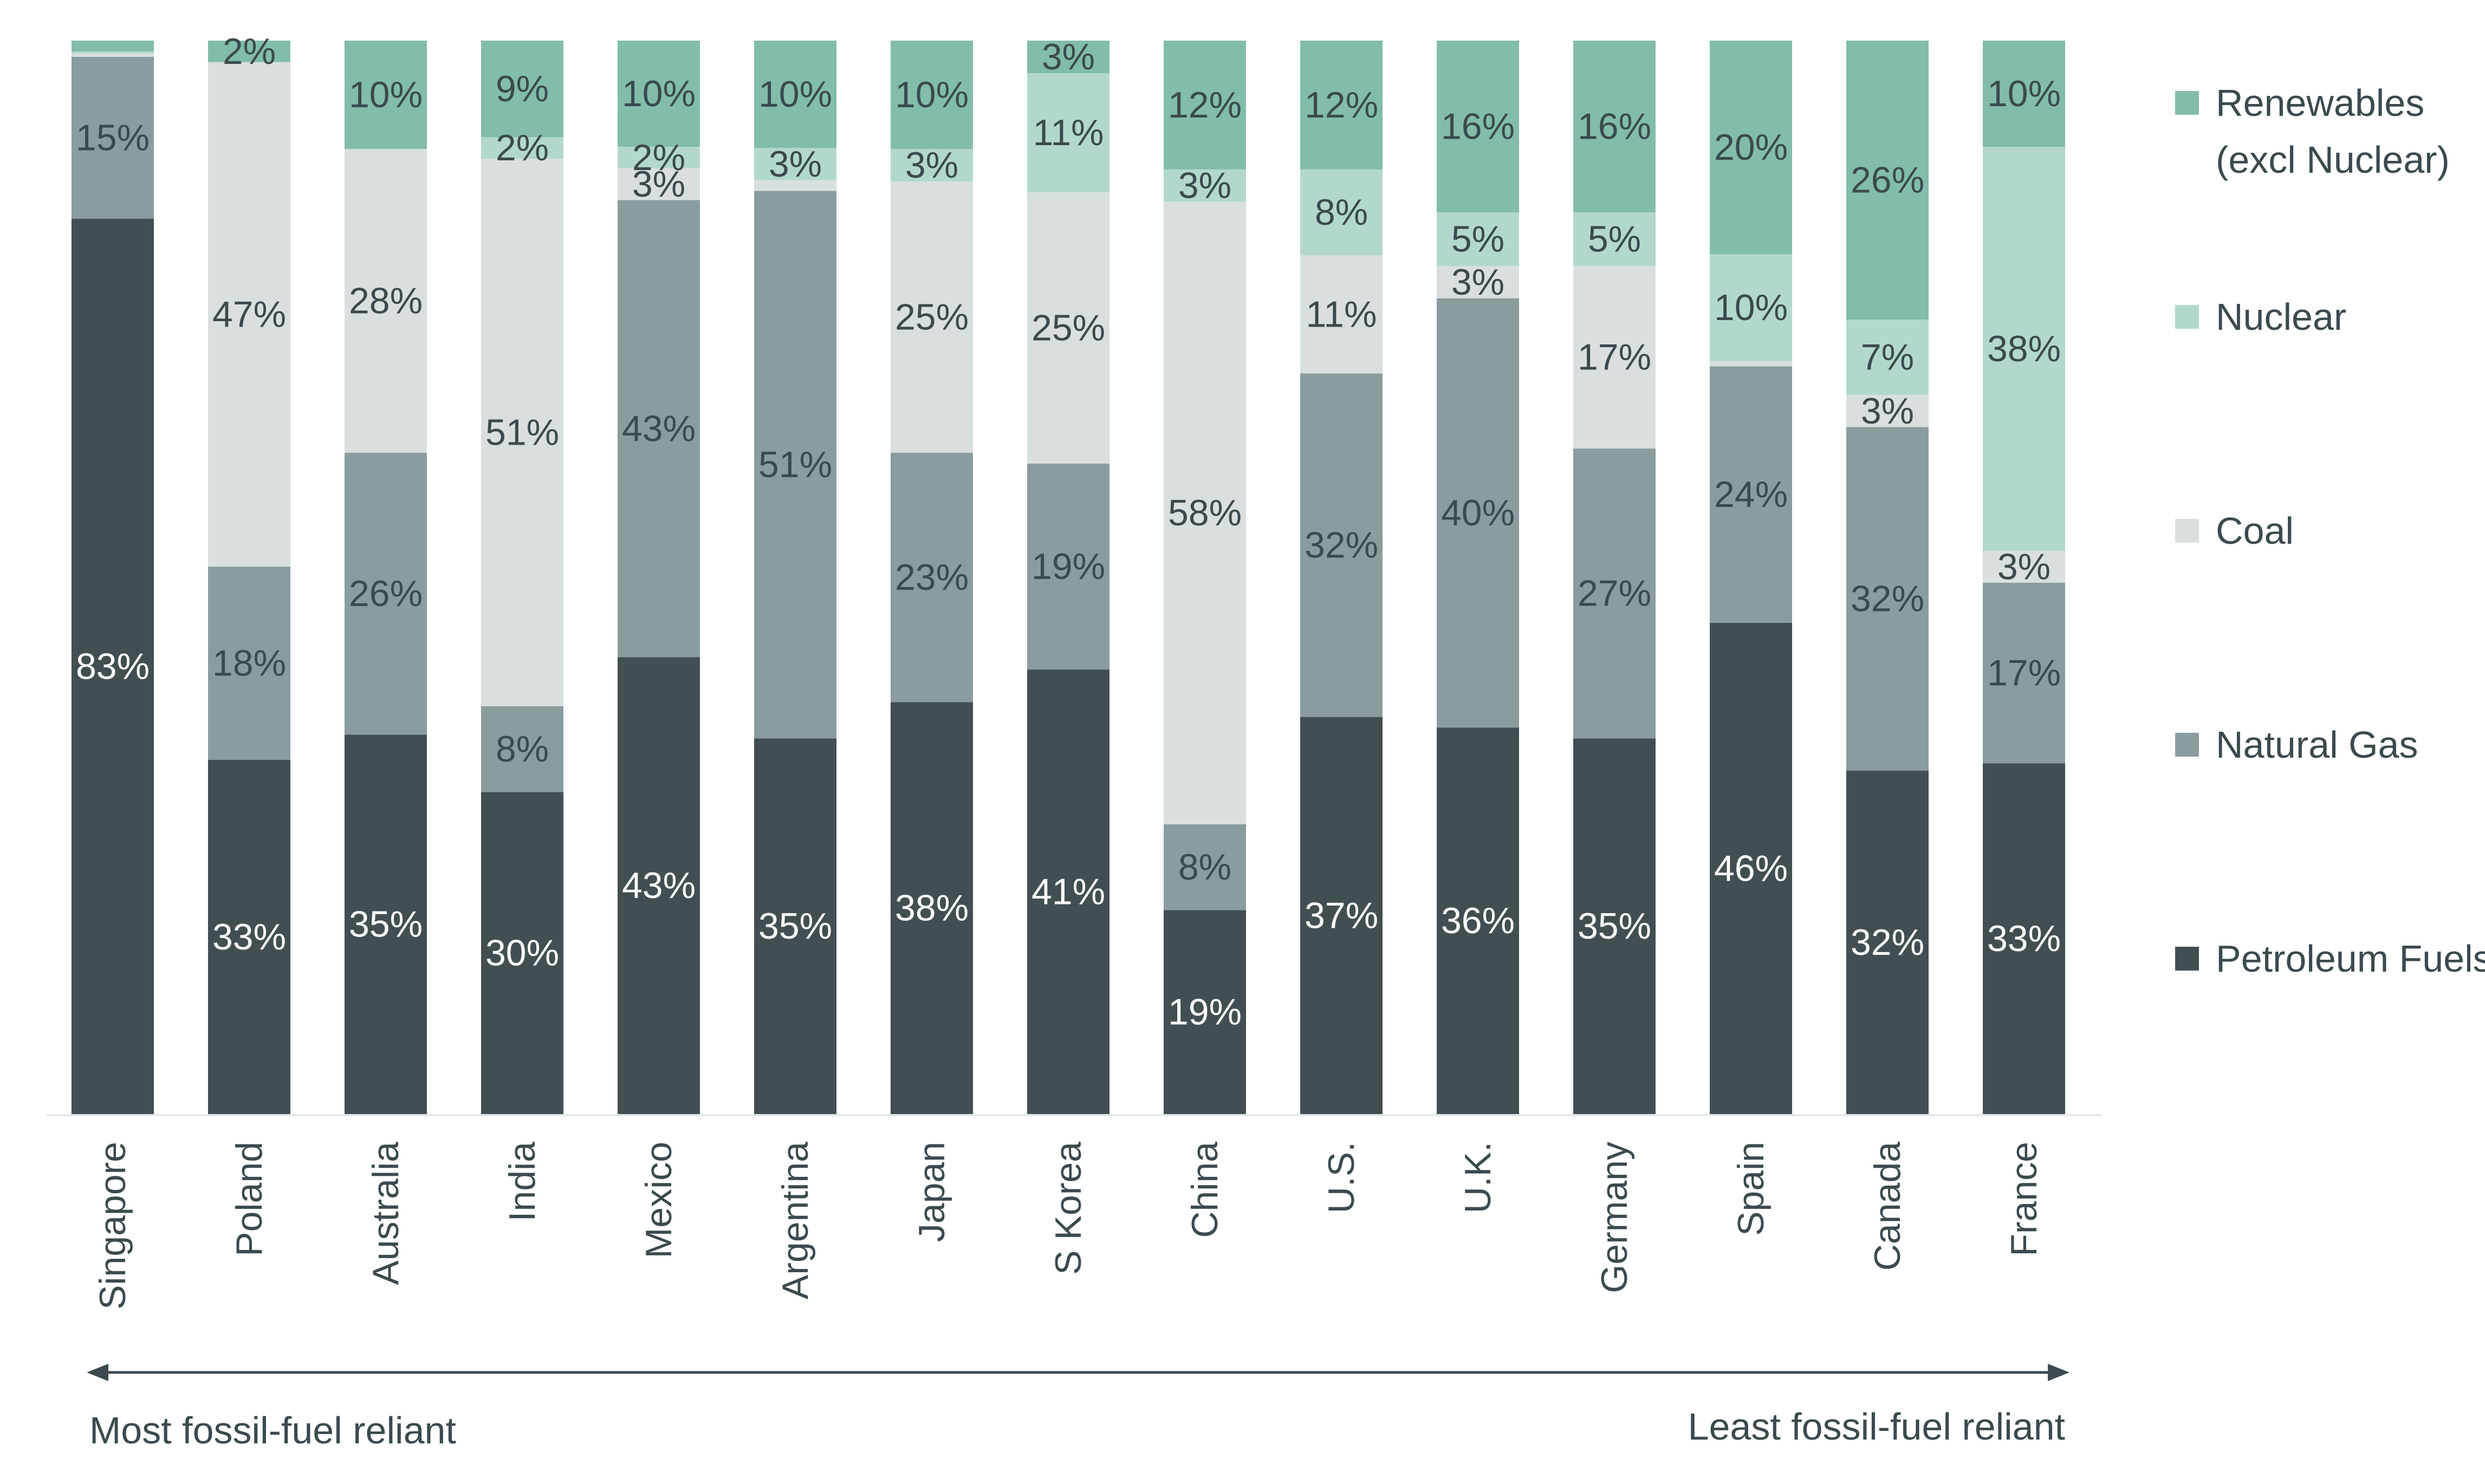 Image resolution: width=2485 pixels, height=1484 pixels. What do you see at coordinates (249, 664) in the screenshot?
I see `bar-segment-poland-natural-gas` at bounding box center [249, 664].